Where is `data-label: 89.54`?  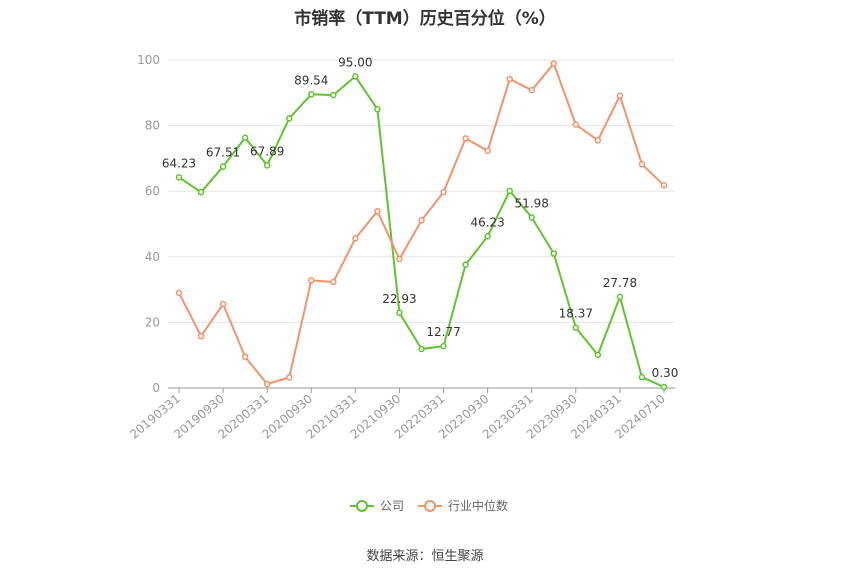 data-label: 89.54 is located at coordinates (311, 80).